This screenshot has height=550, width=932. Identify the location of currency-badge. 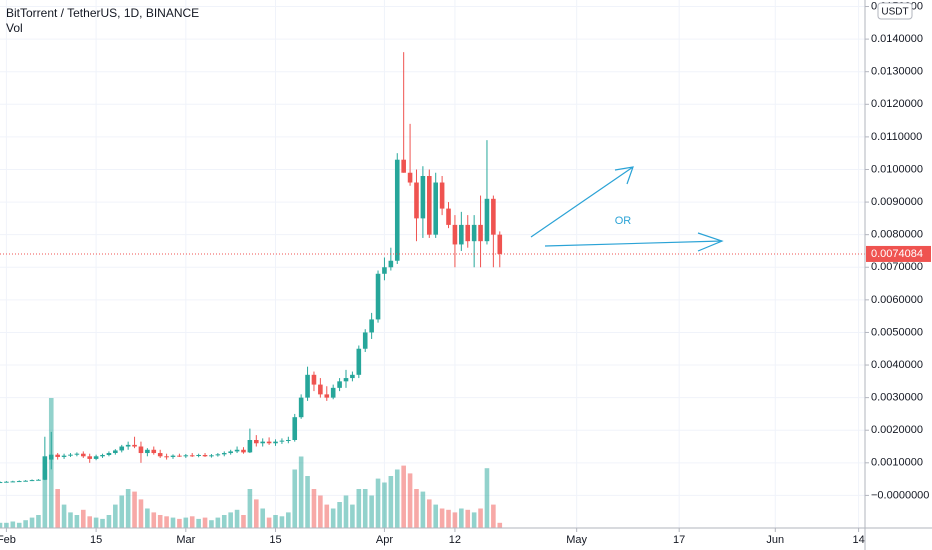
(895, 11).